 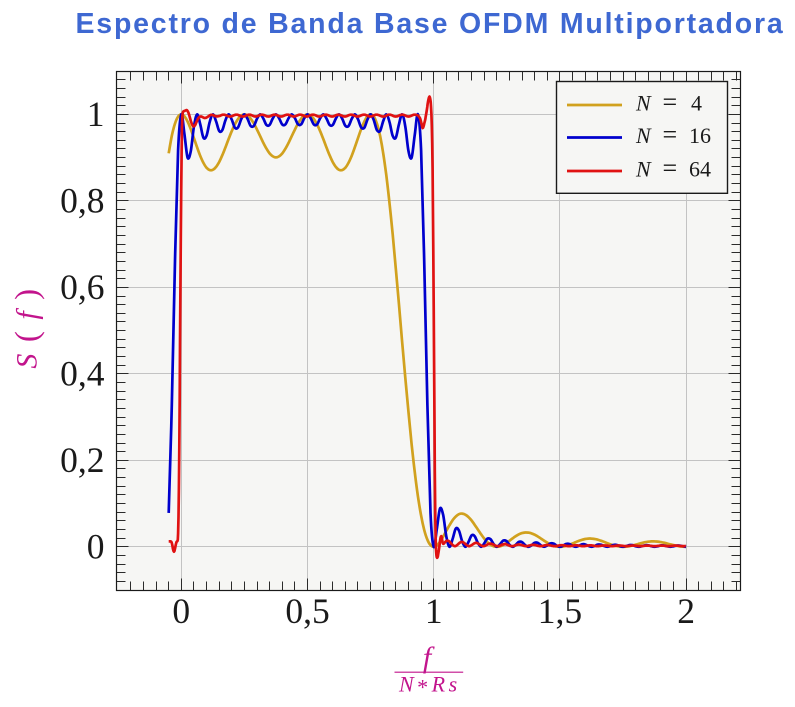 I want to click on svg-text:N=64: N = 64, so click(x=673, y=168).